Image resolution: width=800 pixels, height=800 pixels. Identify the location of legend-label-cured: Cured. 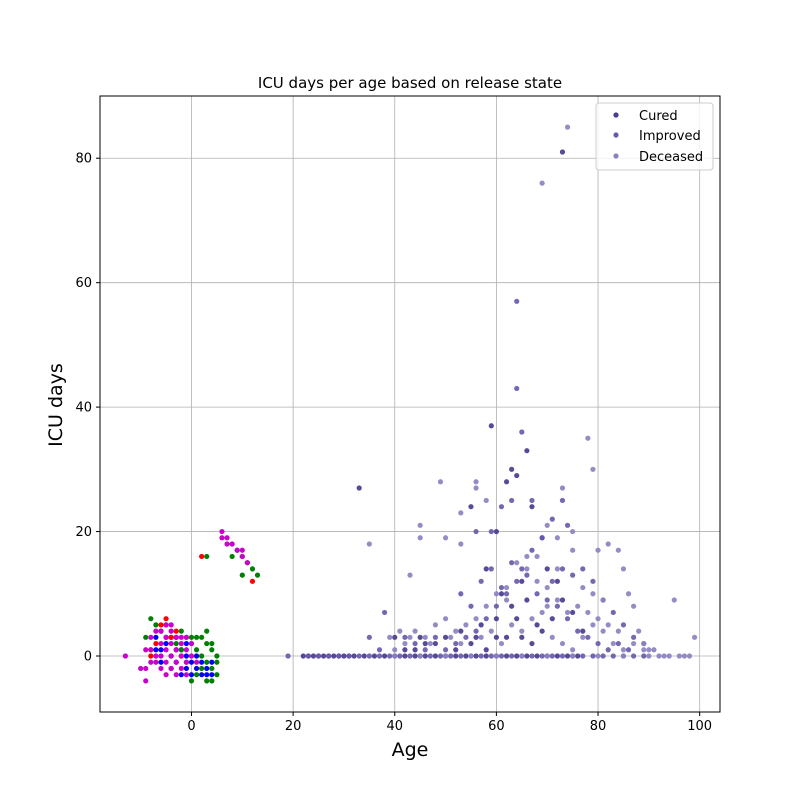
(658, 116).